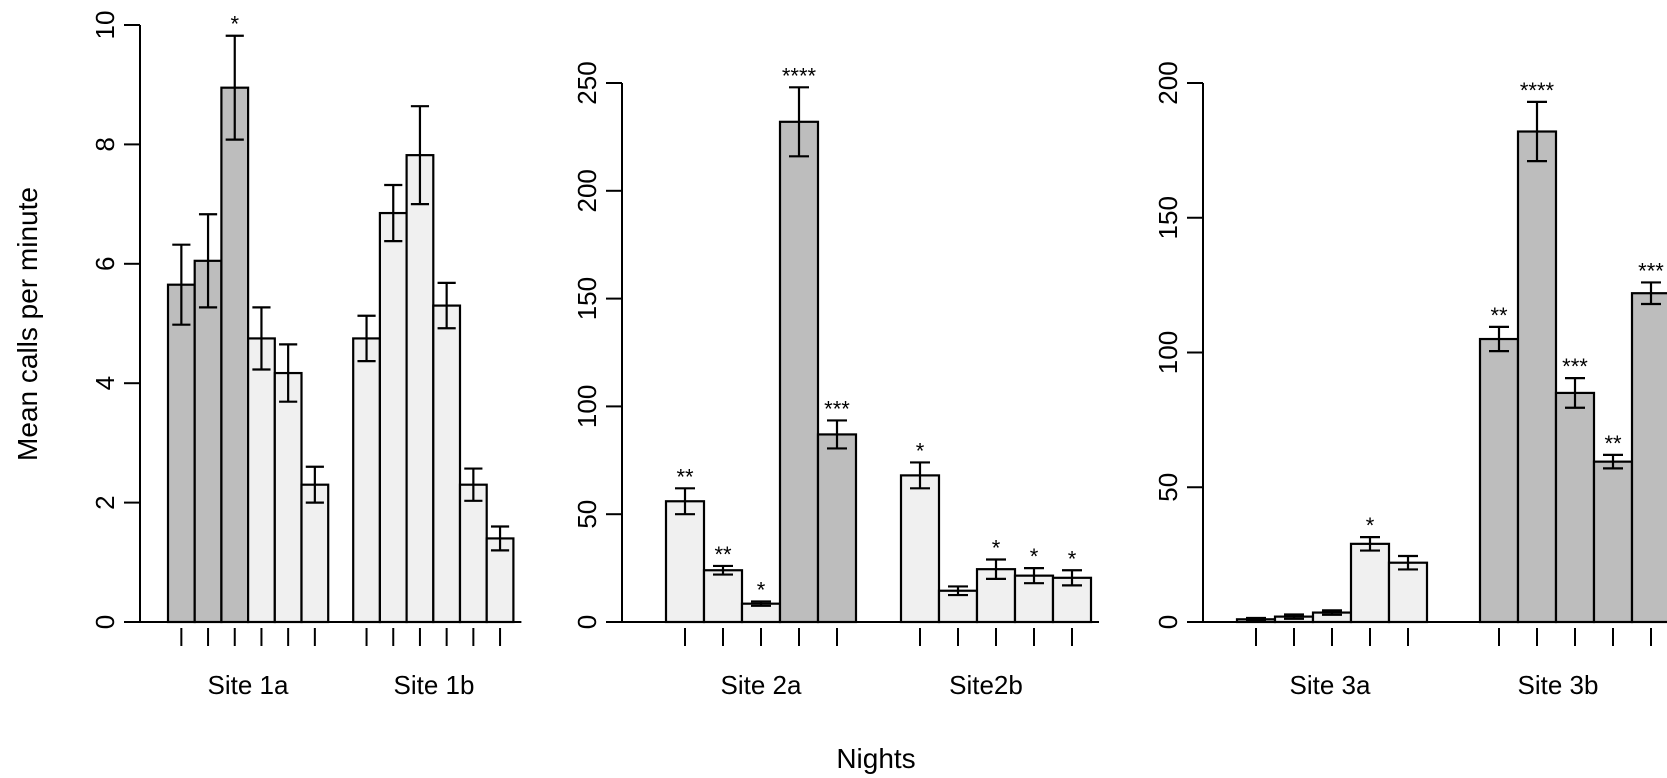 This screenshot has width=1667, height=778. I want to click on y-tick-label: 8, so click(105, 144).